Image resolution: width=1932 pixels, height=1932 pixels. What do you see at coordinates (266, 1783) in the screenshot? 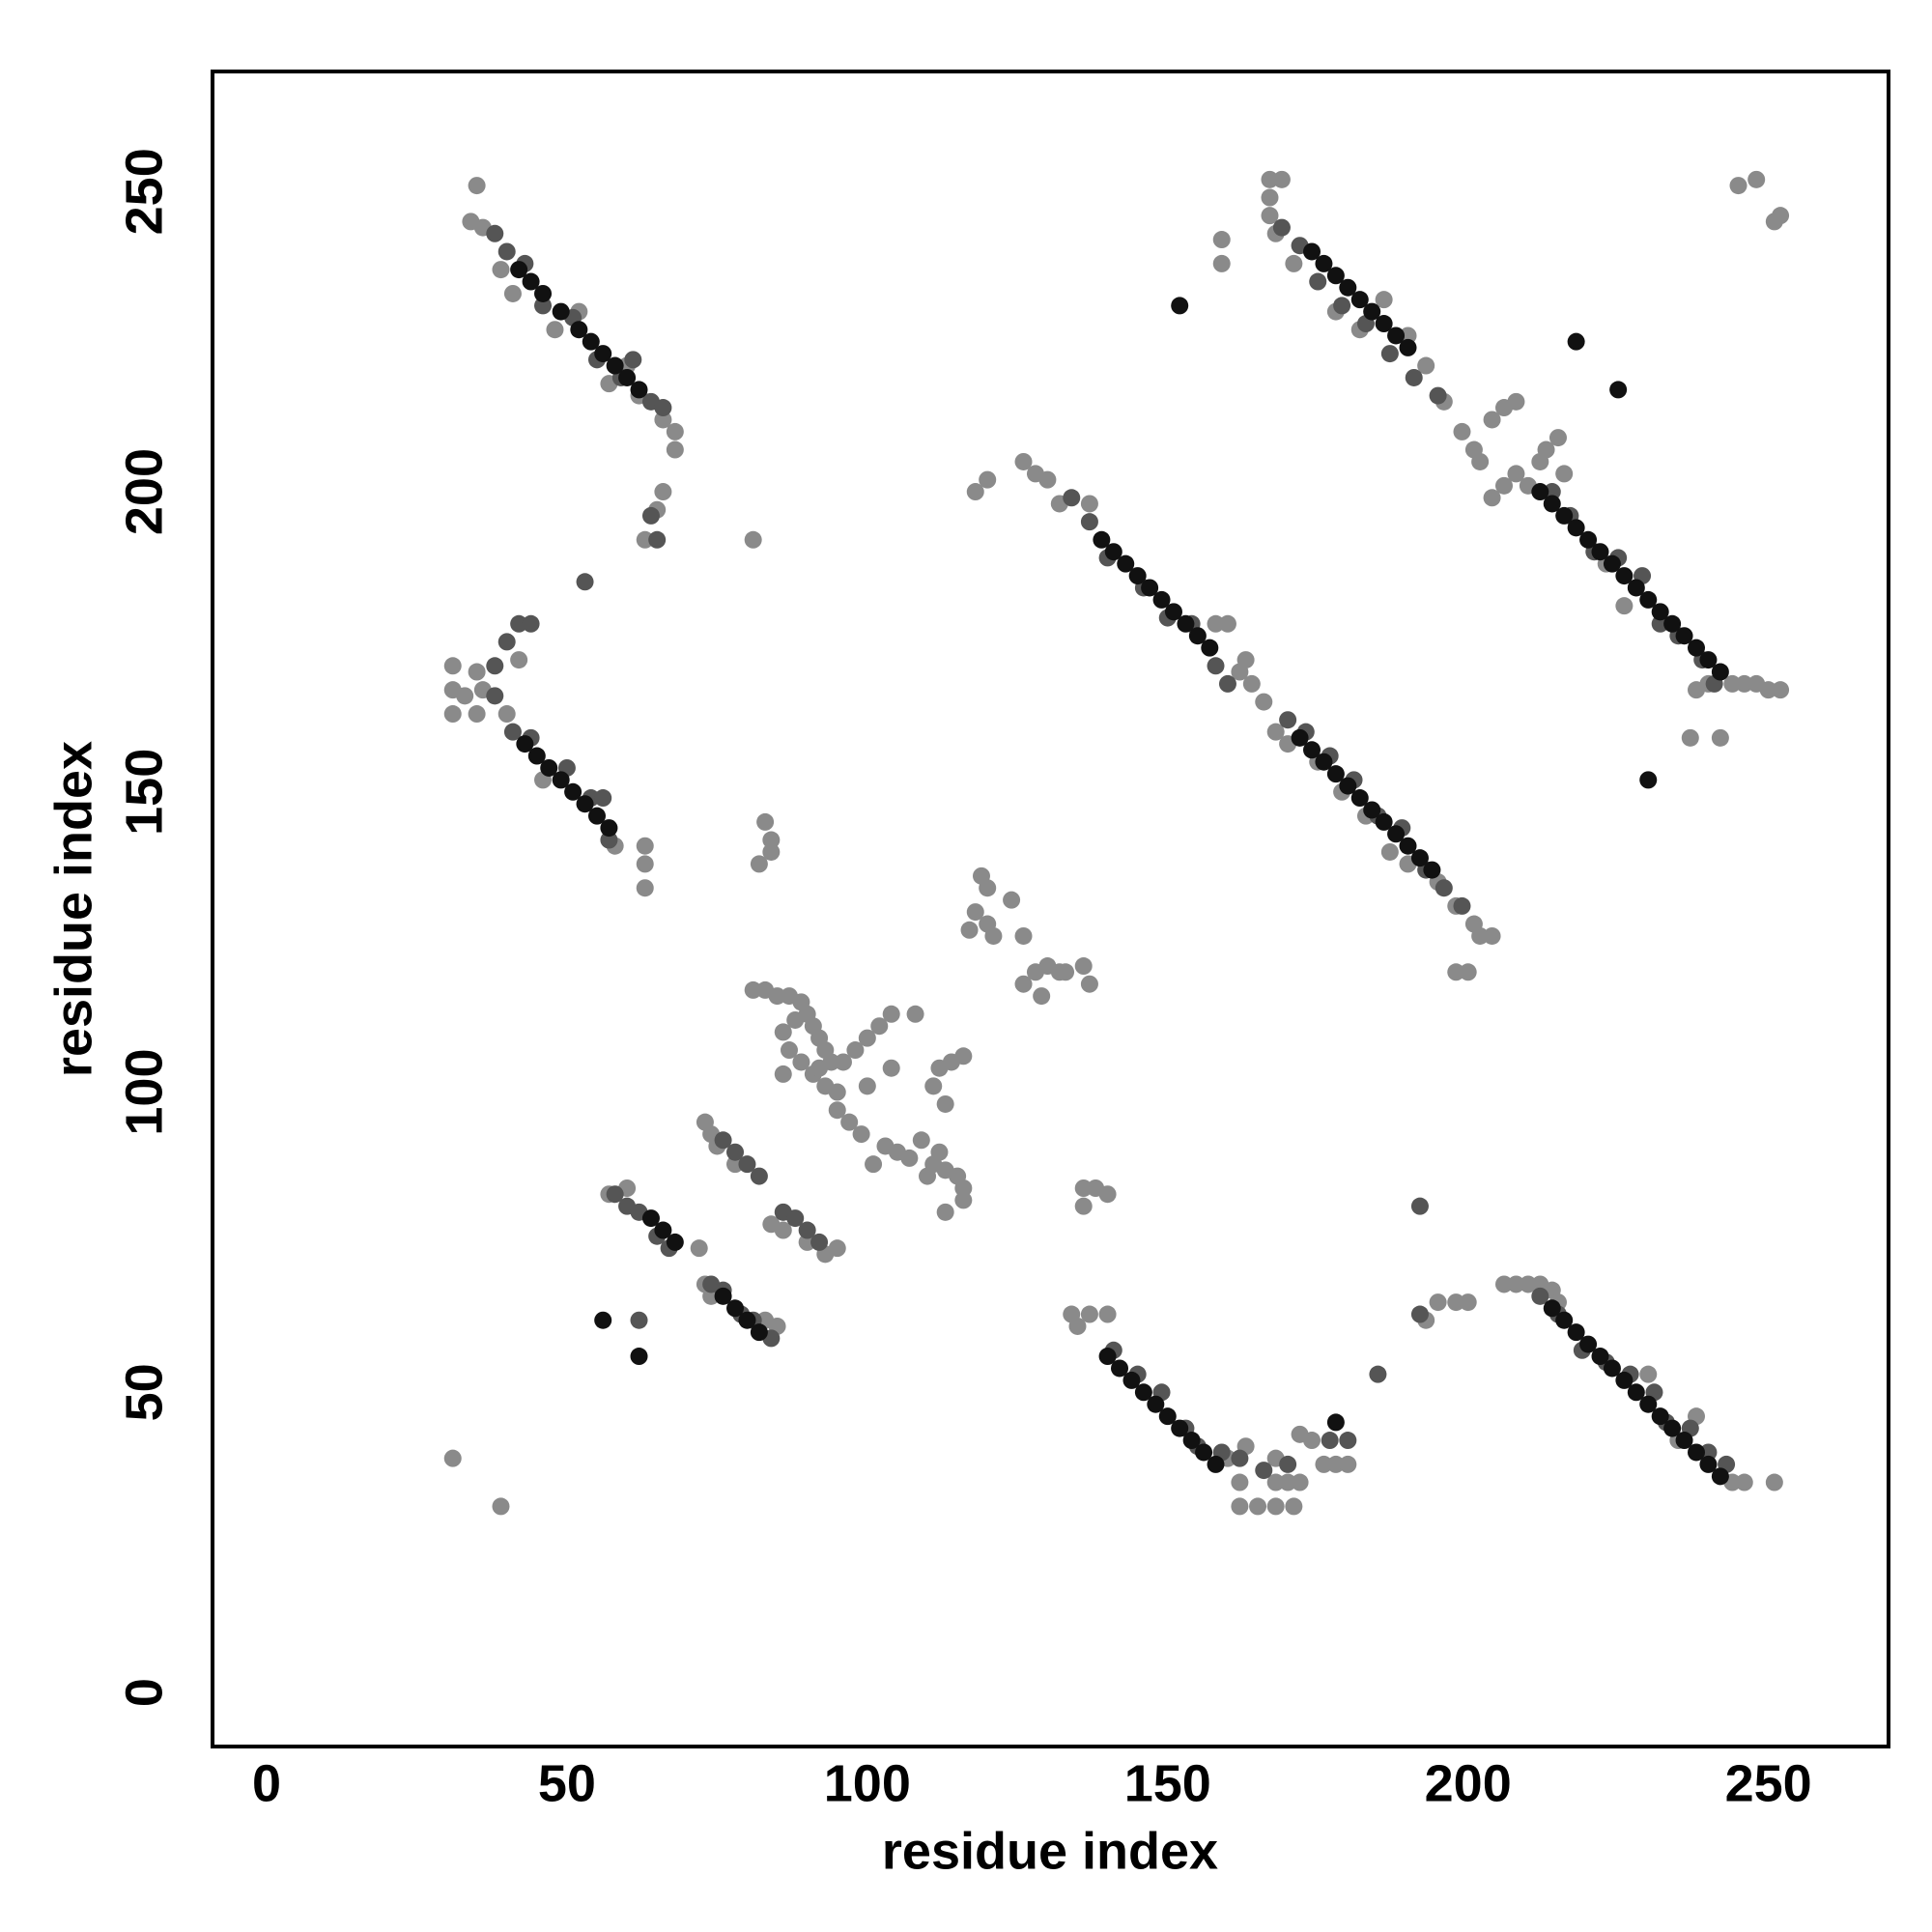
I see `x-tick-label: 0` at bounding box center [266, 1783].